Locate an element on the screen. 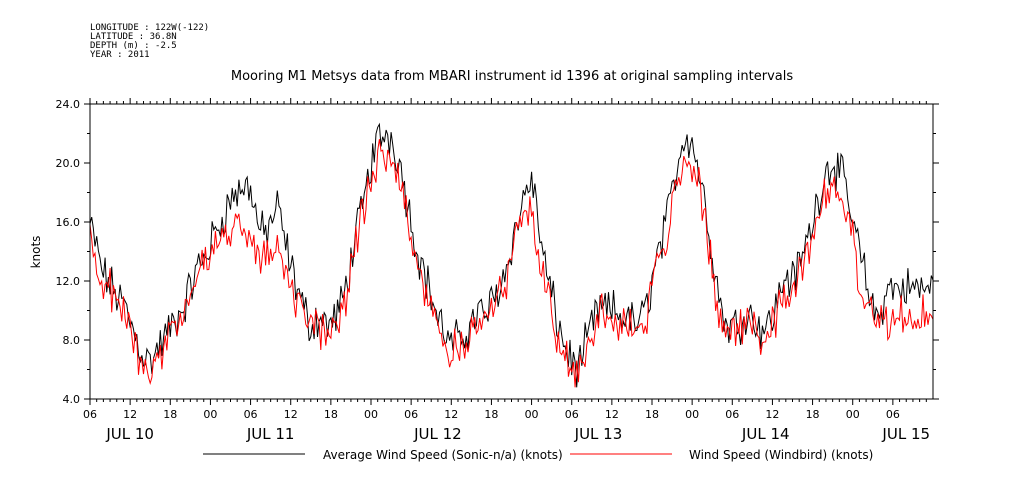 Image resolution: width=1009 pixels, height=504 pixels. day-label: JUL 10 is located at coordinates (129, 434).